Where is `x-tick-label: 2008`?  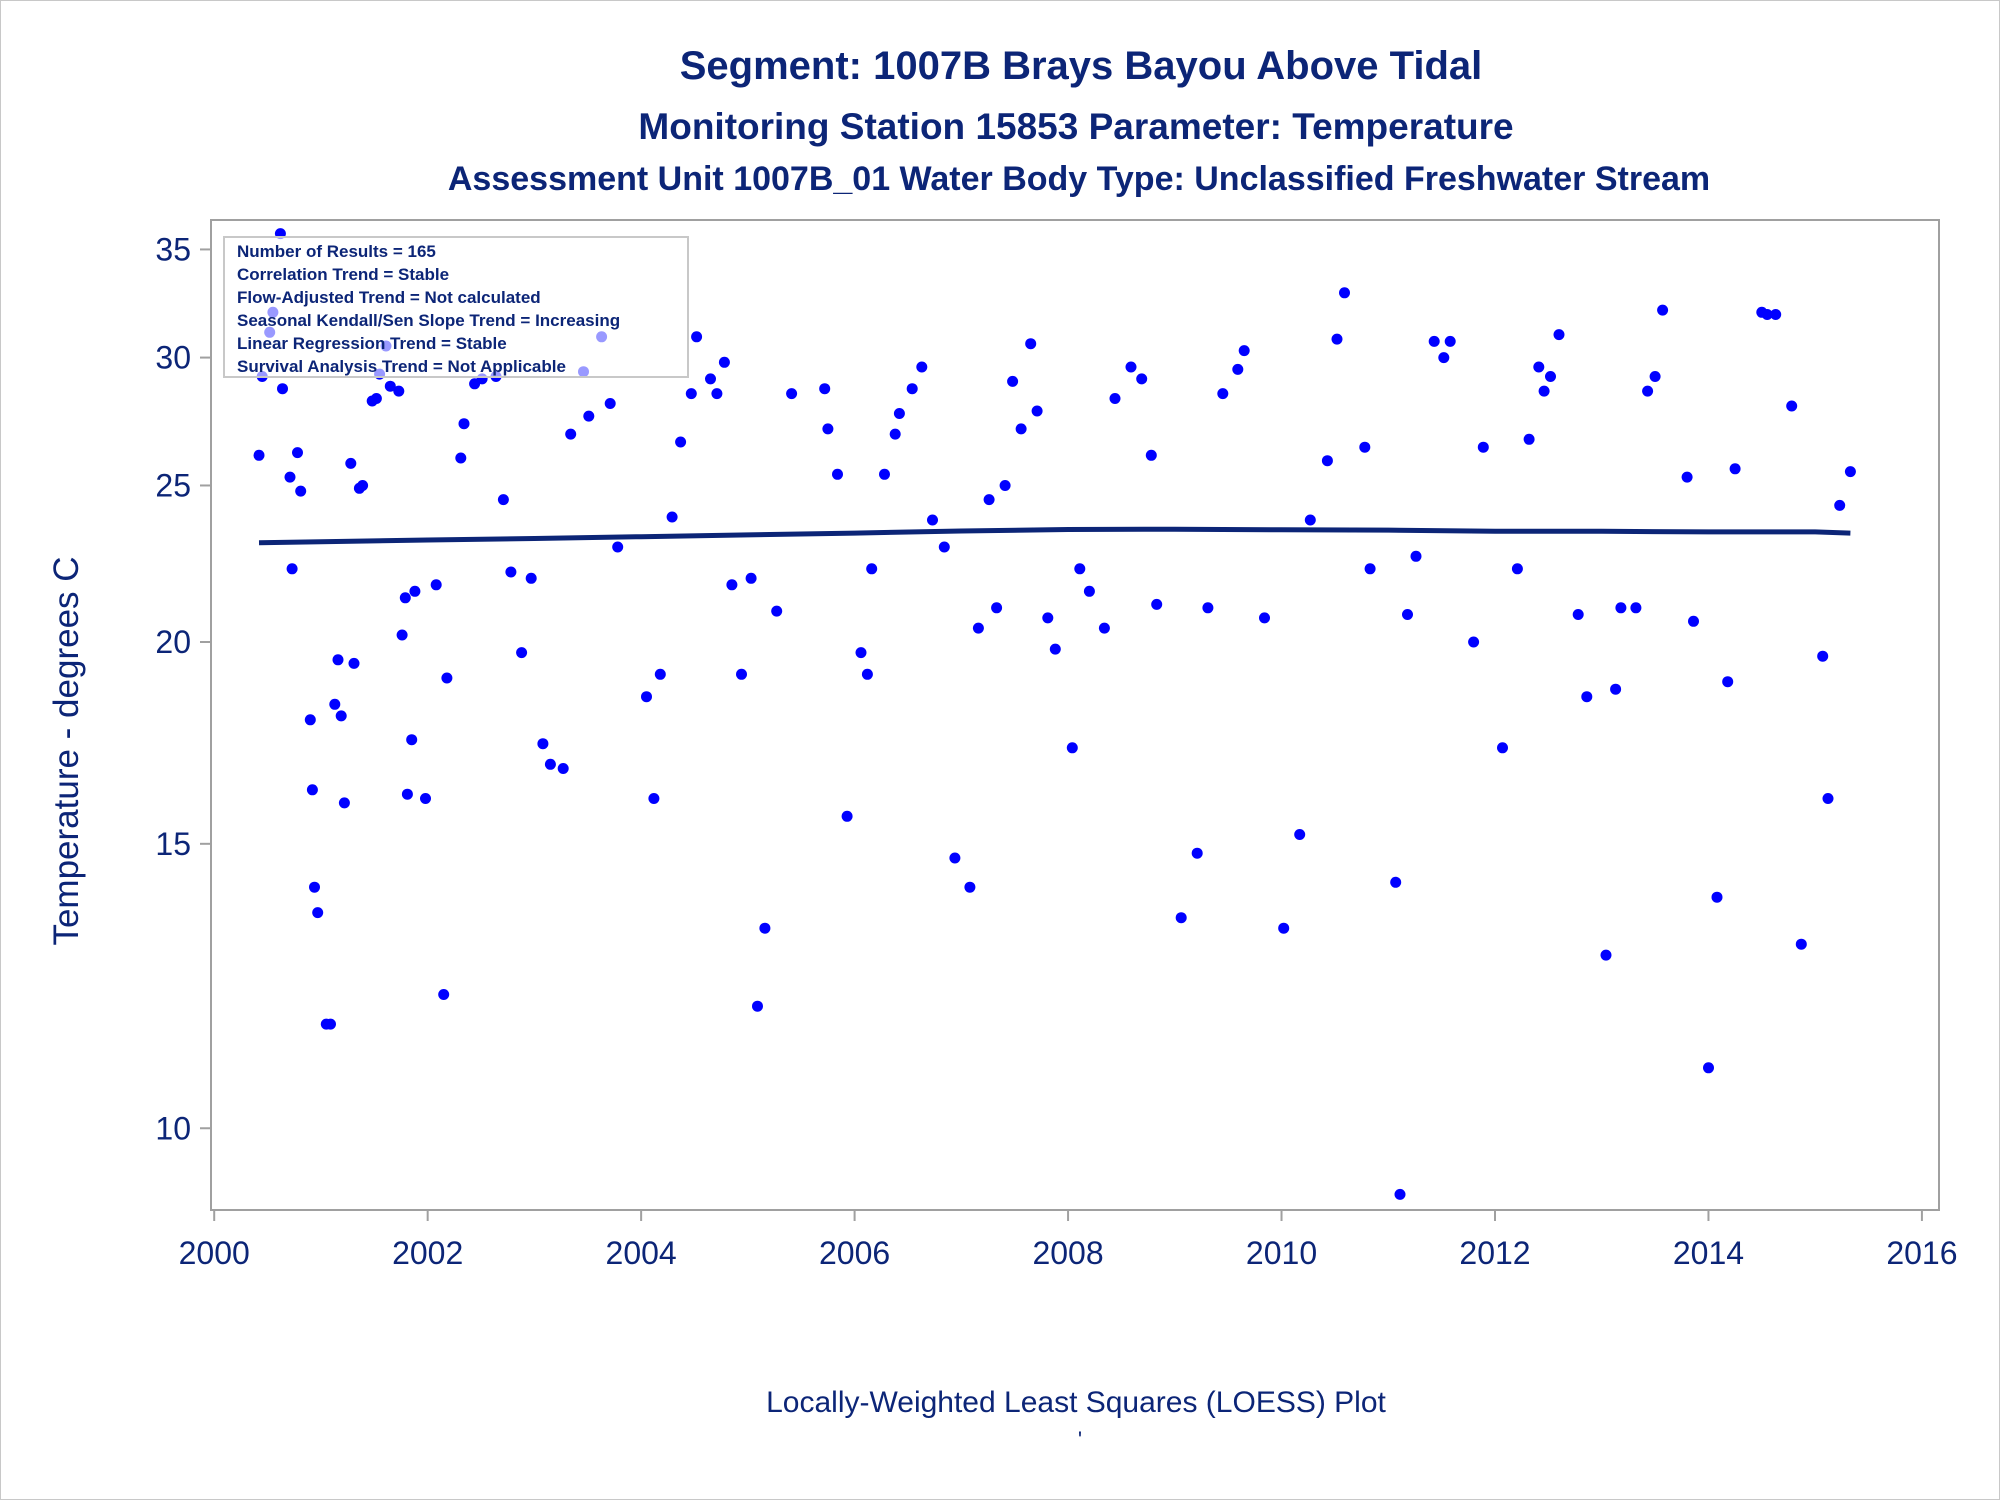 x-tick-label: 2008 is located at coordinates (1067, 1253).